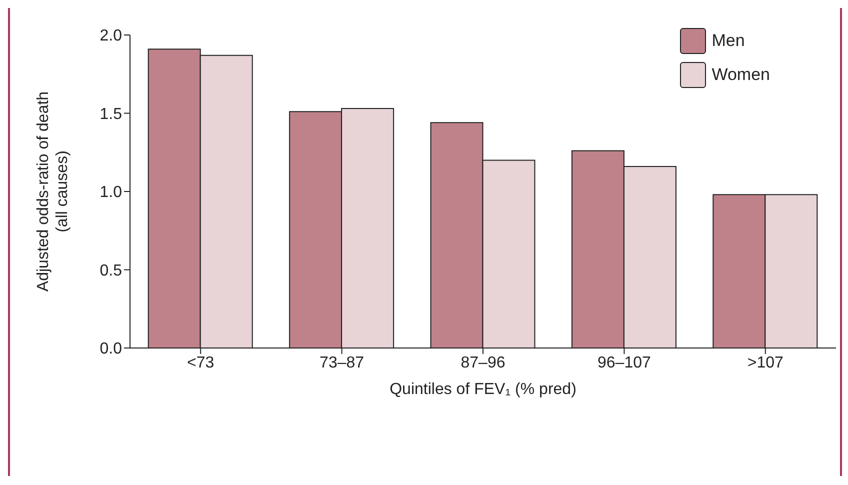 This screenshot has width=848, height=485. Describe the element at coordinates (111, 114) in the screenshot. I see `y-tick-label: 1.5` at that location.